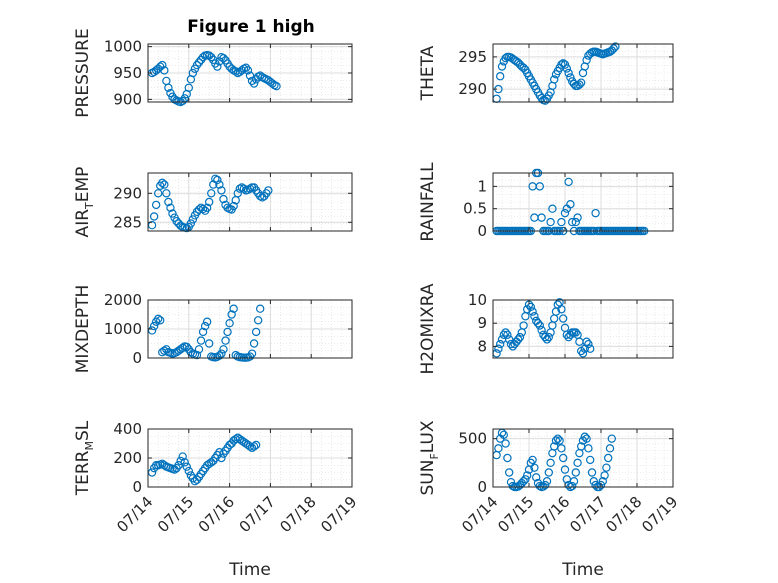 This screenshot has width=778, height=583. Describe the element at coordinates (583, 458) in the screenshot. I see `axes-box` at that location.